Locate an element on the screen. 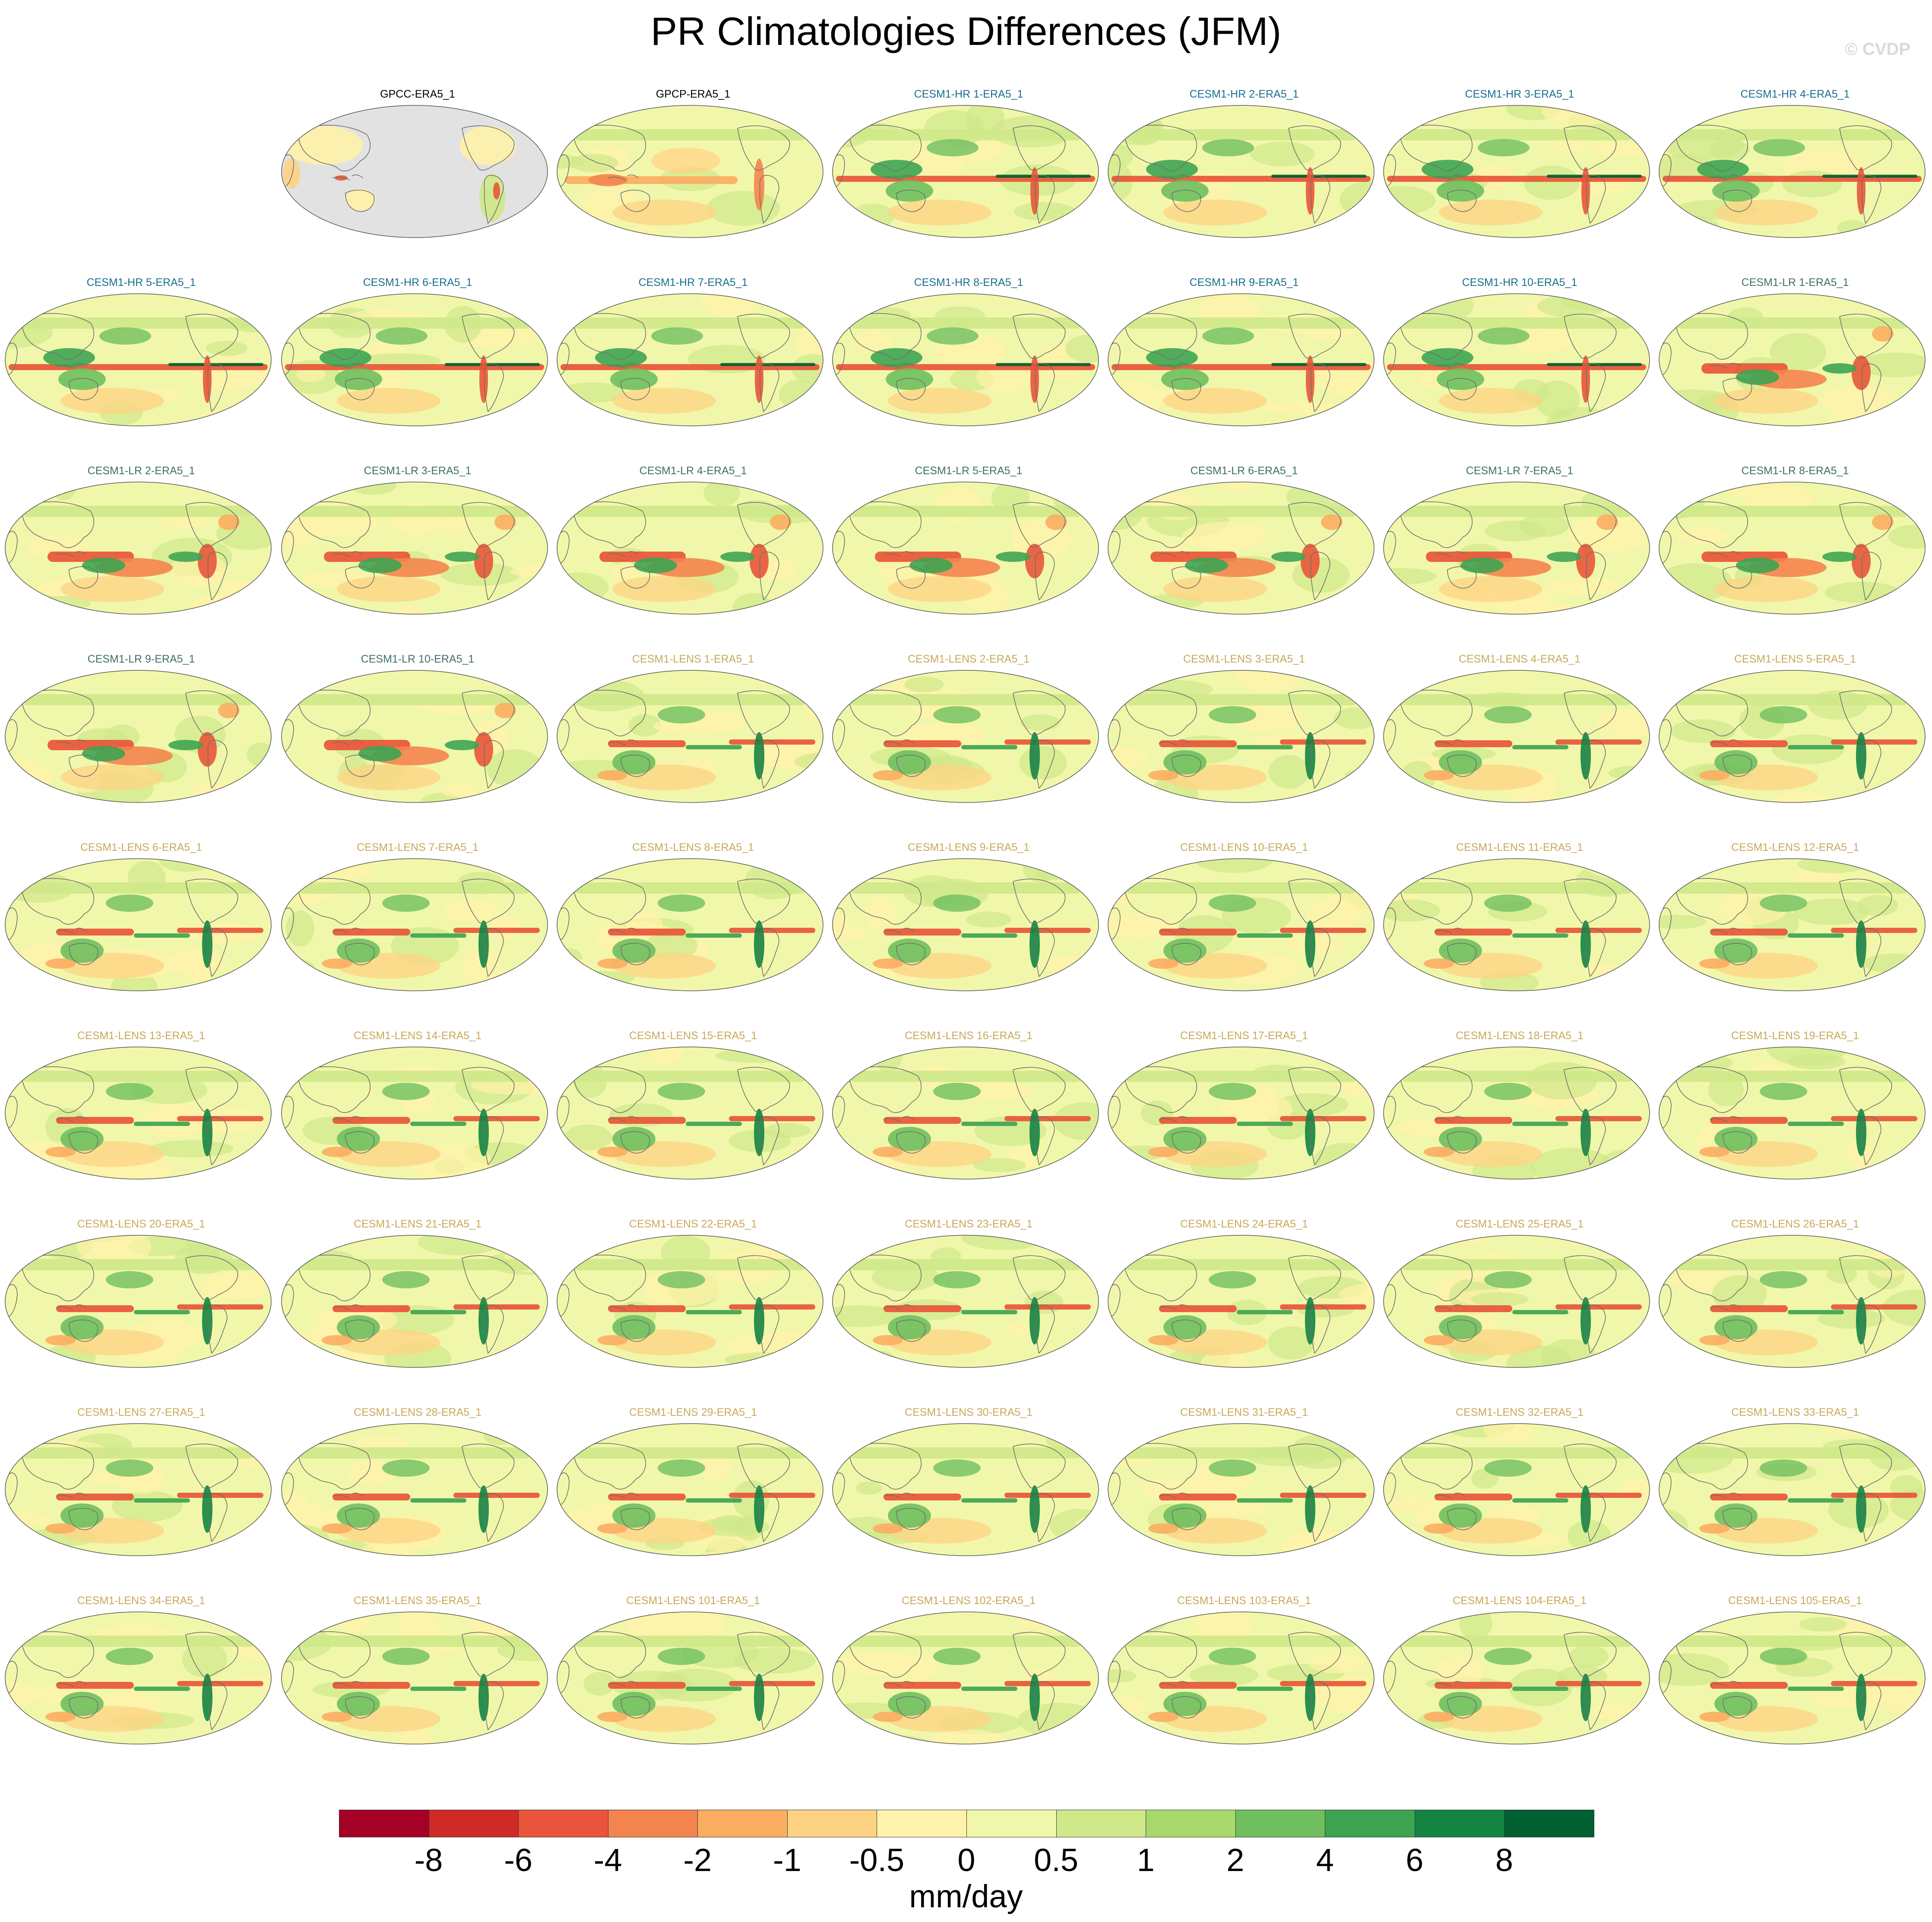 The image size is (1932, 1922). spcz-wet is located at coordinates (358, 379).